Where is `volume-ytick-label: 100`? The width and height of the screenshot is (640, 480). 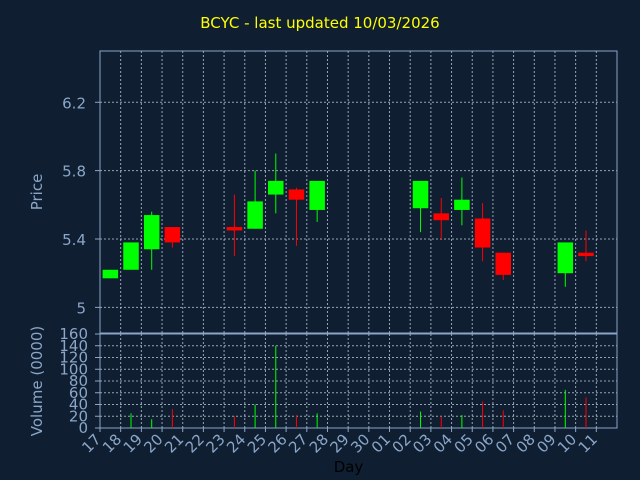
volume-ytick-label: 100 is located at coordinates (73, 369).